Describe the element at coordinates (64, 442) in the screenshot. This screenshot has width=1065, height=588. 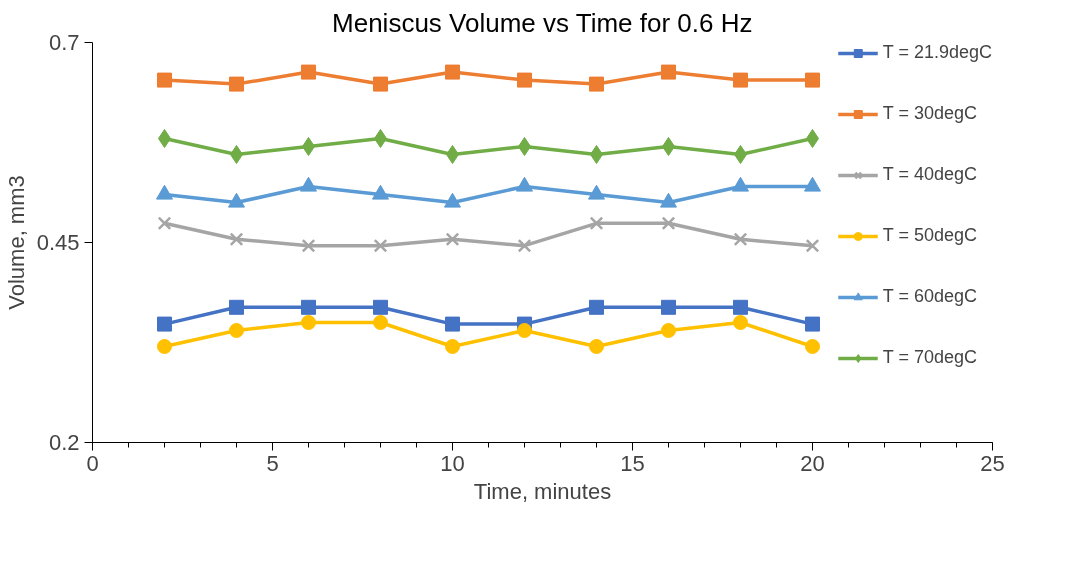
I see `y-tick-label: 0.2` at that location.